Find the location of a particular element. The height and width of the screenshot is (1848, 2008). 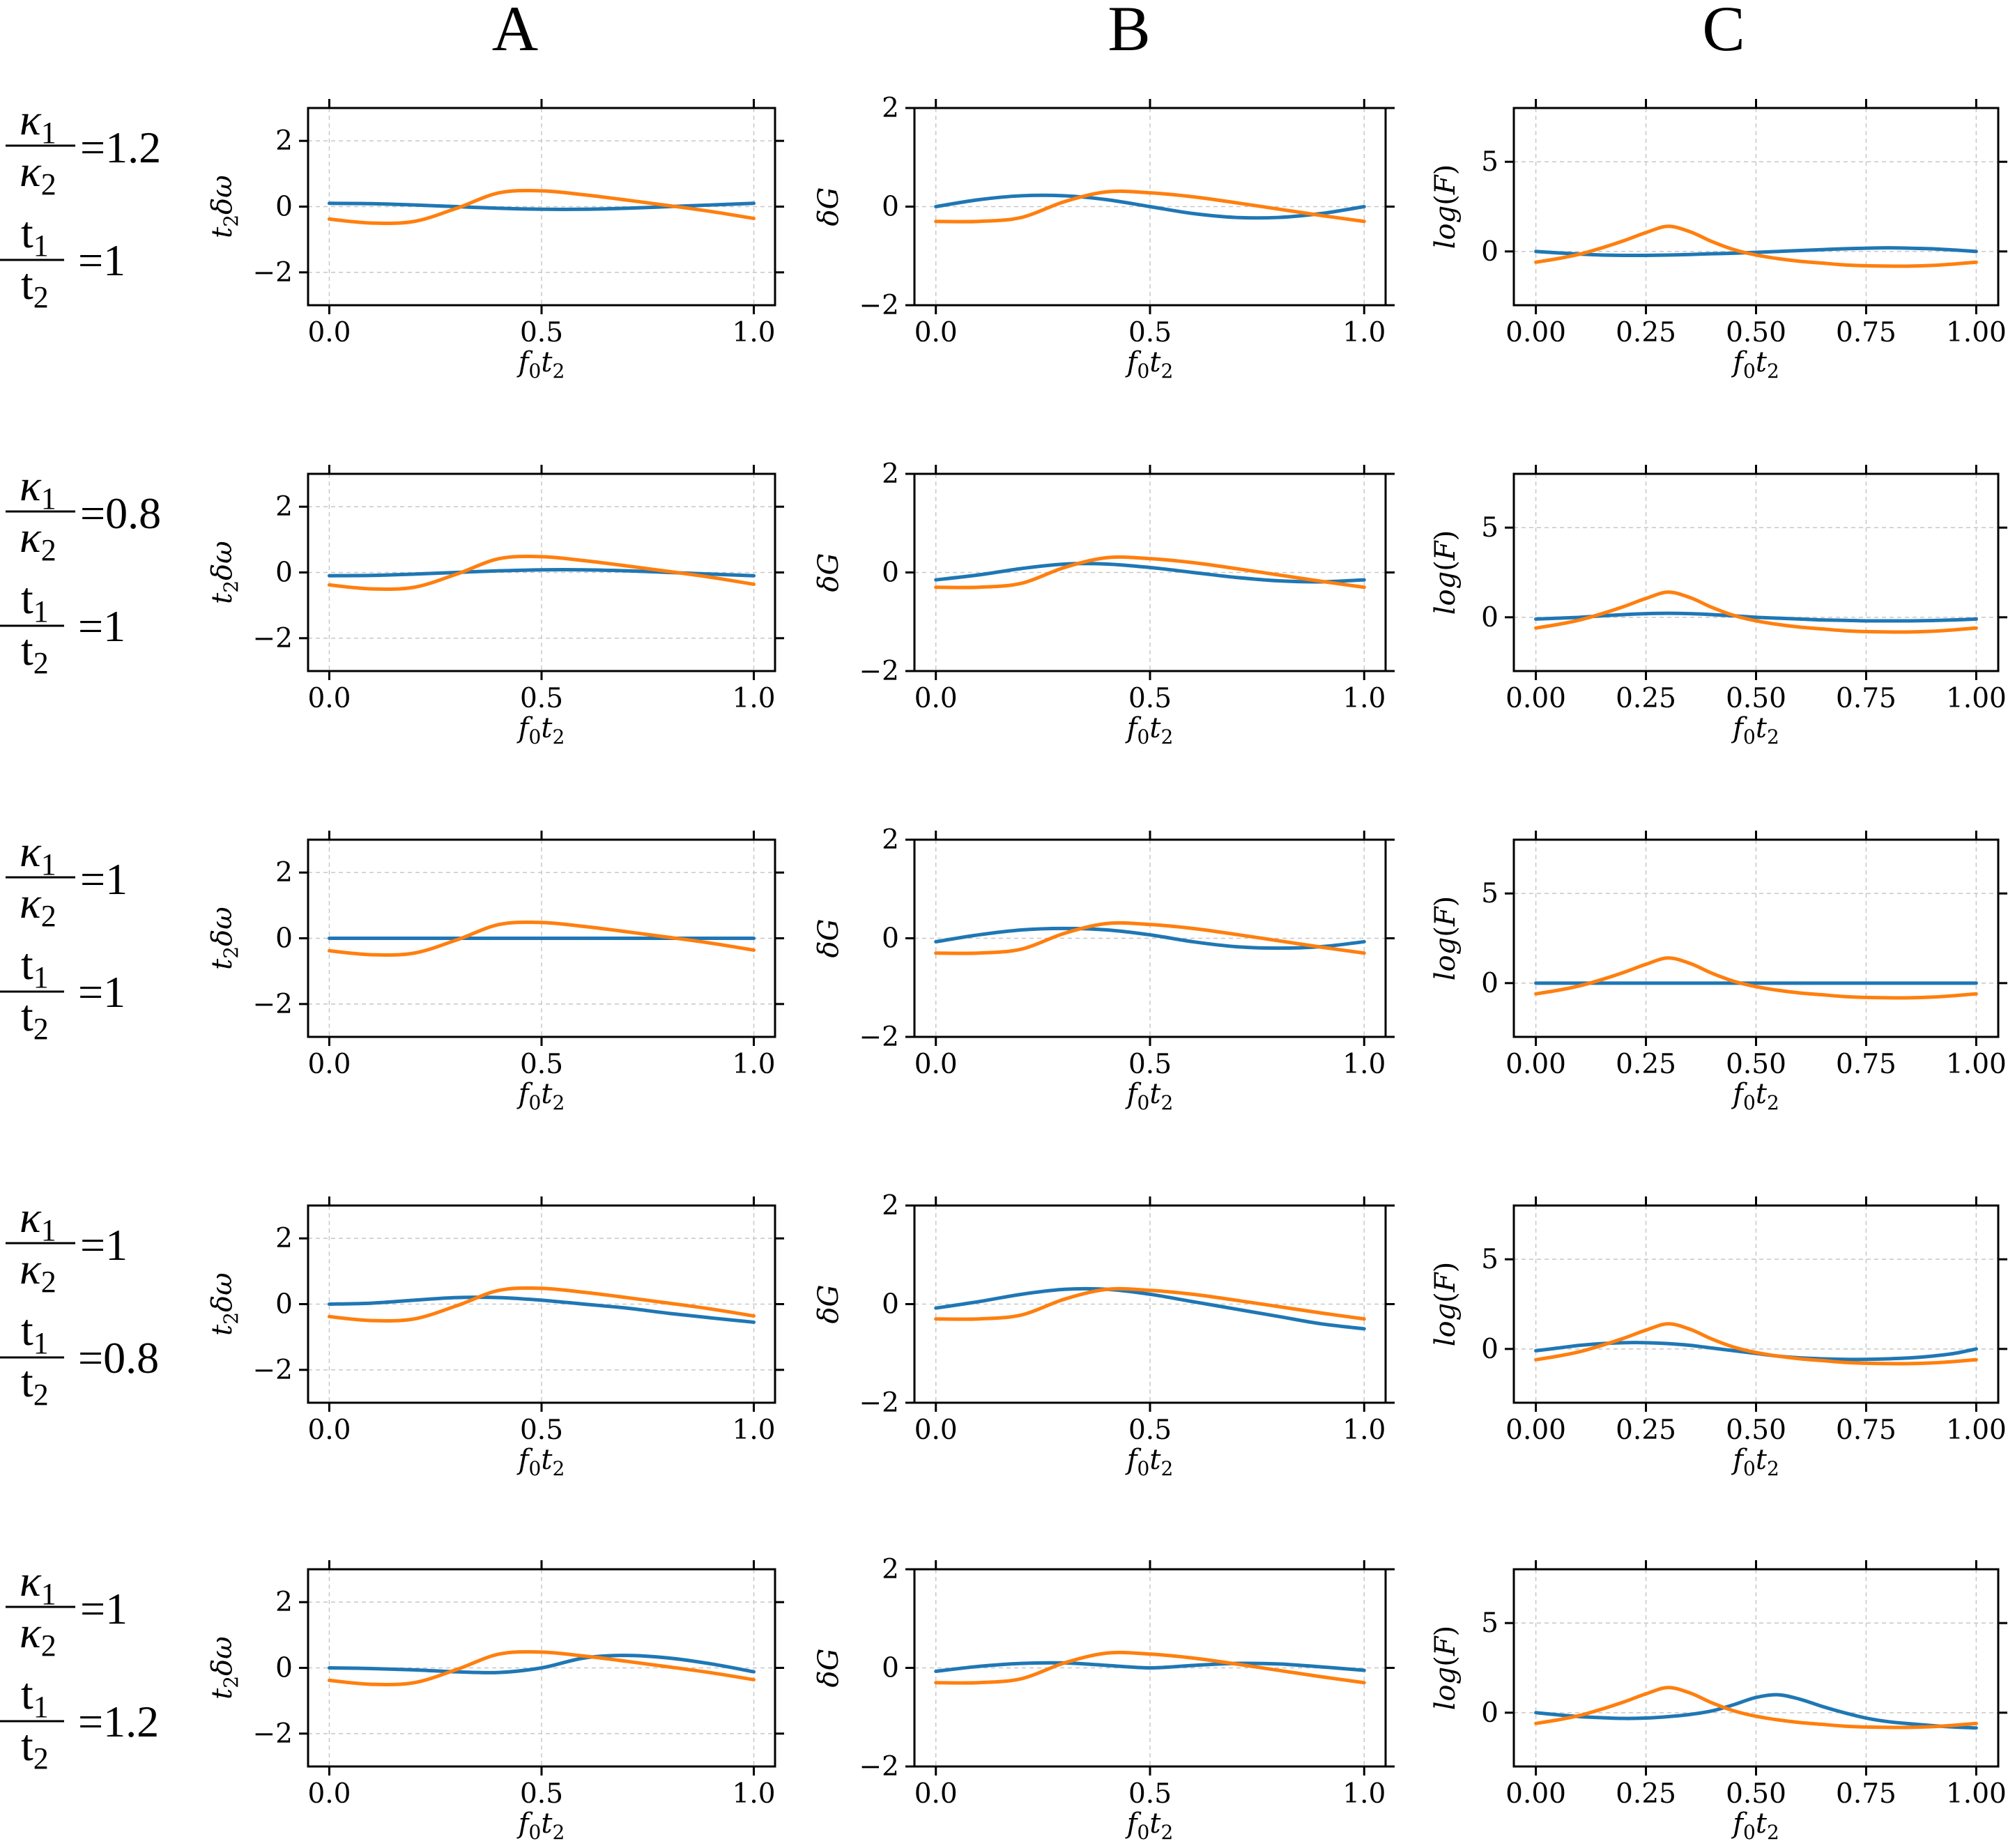

panel-a-row-4: 0.0 0.5 1.0 −2 0 2 f0t2 t2δω is located at coordinates (495, 1338).